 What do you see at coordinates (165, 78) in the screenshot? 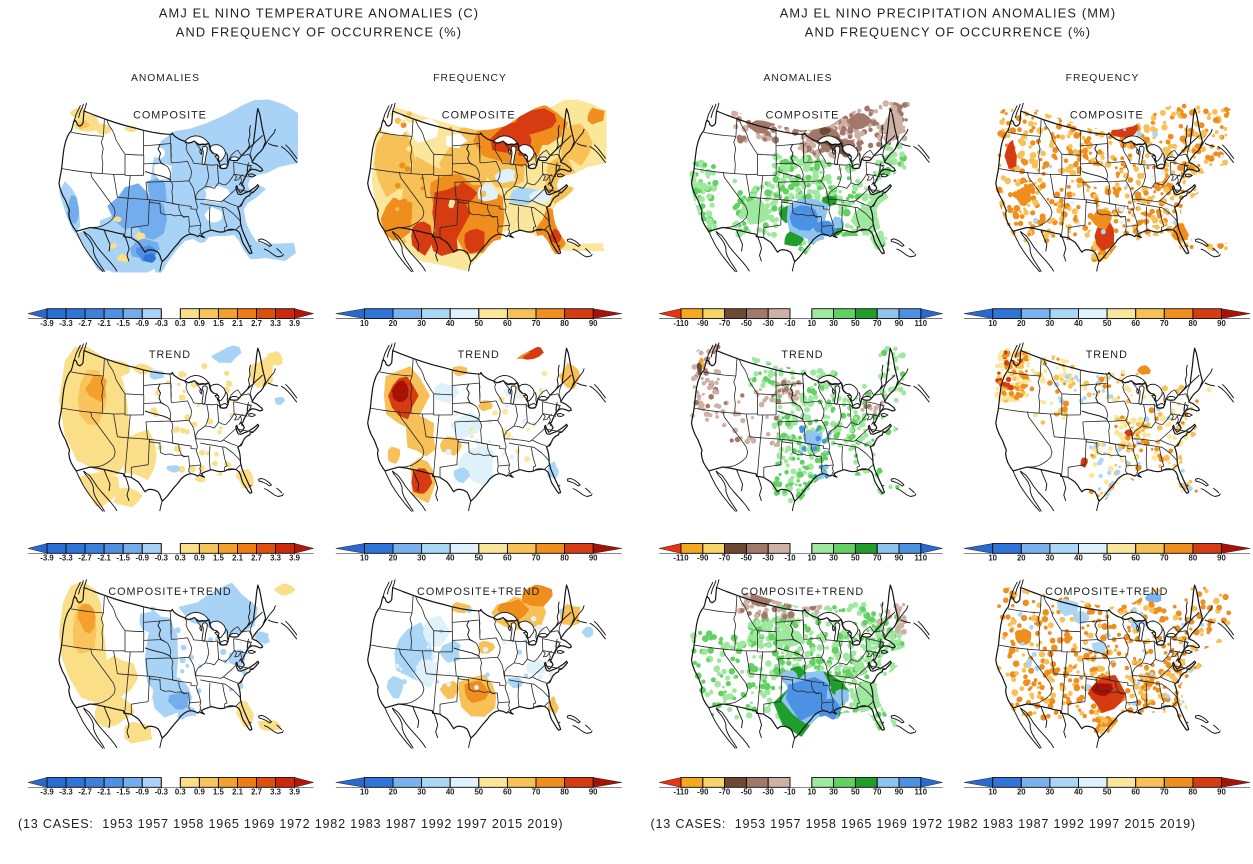
I see `svg-text: ANOMALIES` at bounding box center [165, 78].